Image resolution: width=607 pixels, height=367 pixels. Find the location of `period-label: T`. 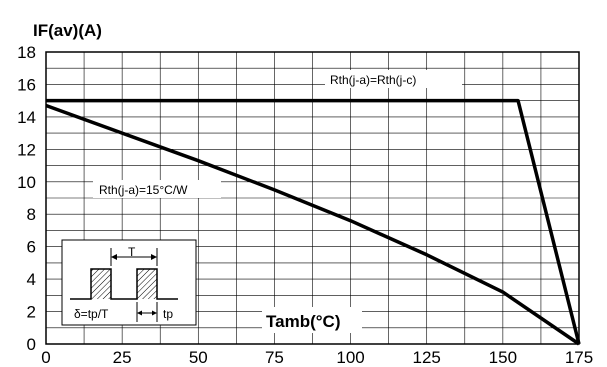

period-label: T is located at coordinates (132, 252).